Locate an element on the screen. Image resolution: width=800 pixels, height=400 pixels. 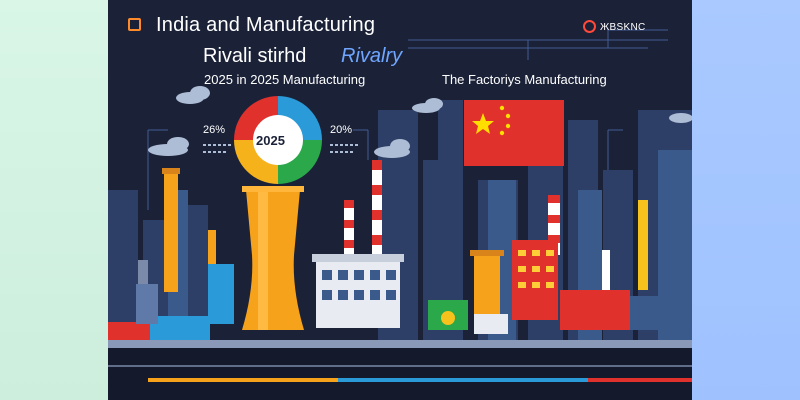
brand-icon is located at coordinates (589, 26).